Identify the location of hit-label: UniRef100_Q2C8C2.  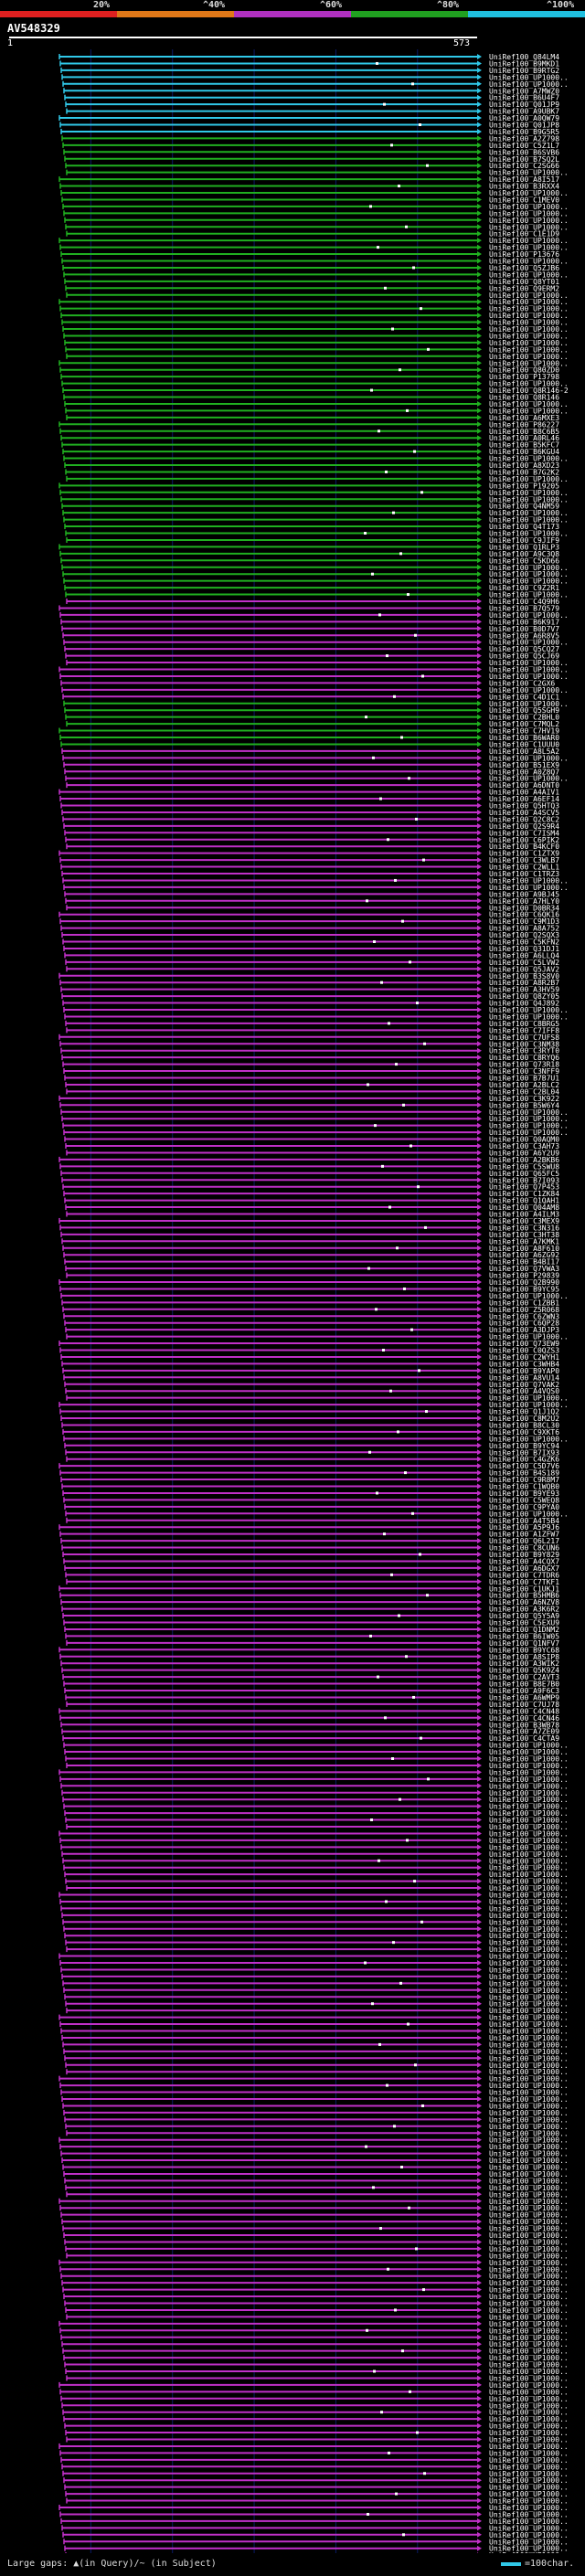
(524, 819).